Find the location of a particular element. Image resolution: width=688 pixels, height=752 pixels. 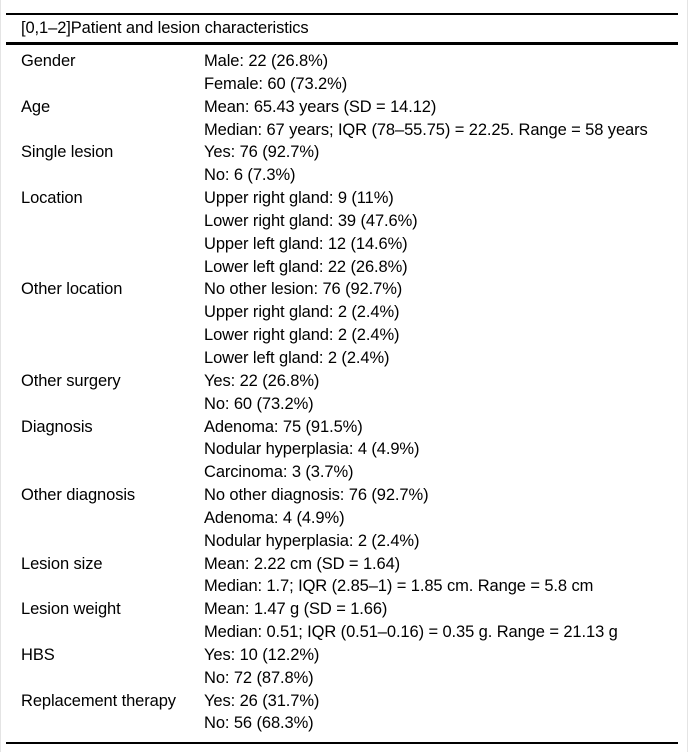

row-label: Single lesion is located at coordinates (67, 152).